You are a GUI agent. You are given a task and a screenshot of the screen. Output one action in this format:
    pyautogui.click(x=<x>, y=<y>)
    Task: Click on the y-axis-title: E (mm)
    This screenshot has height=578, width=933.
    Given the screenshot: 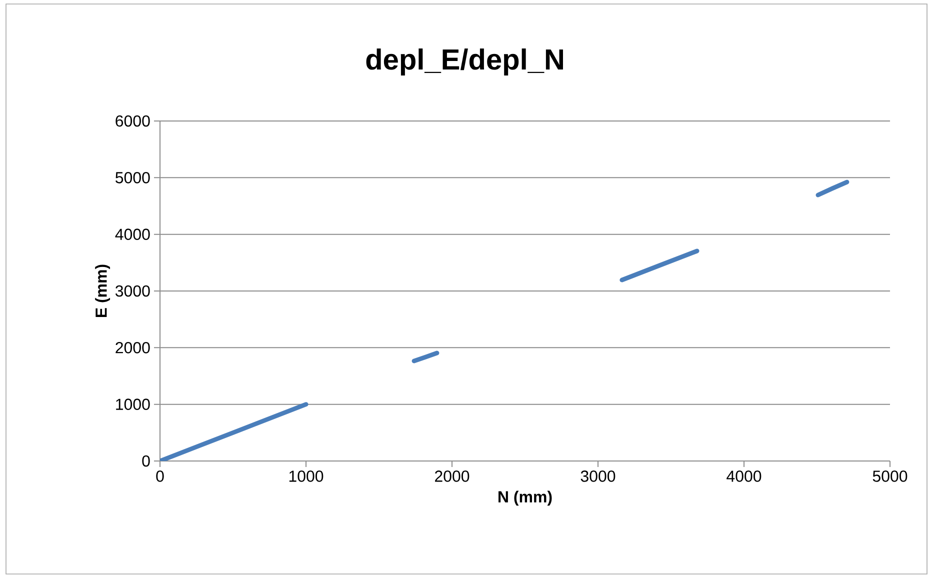 What is the action you would take?
    pyautogui.click(x=102, y=291)
    